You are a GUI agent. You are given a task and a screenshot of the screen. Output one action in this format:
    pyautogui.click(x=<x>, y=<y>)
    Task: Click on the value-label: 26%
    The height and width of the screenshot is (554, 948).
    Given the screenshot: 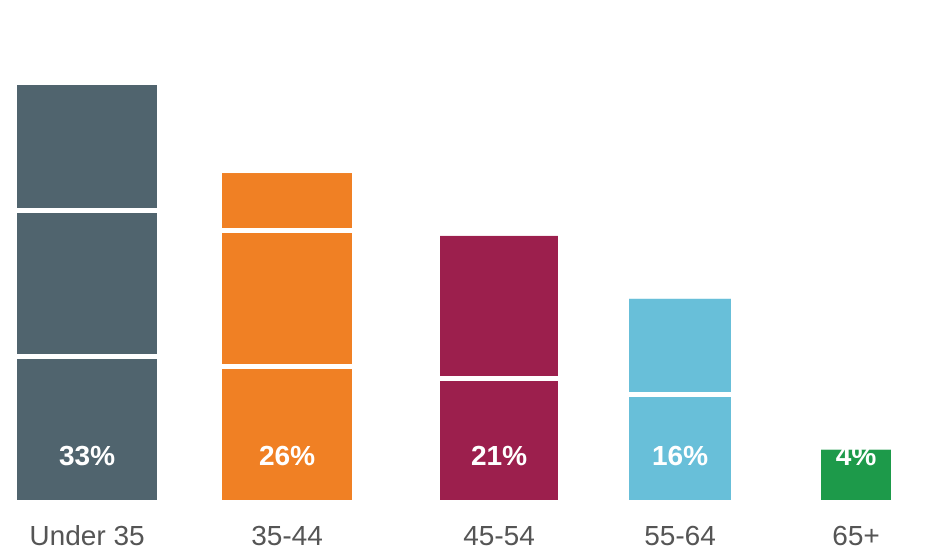 What is the action you would take?
    pyautogui.click(x=287, y=455)
    